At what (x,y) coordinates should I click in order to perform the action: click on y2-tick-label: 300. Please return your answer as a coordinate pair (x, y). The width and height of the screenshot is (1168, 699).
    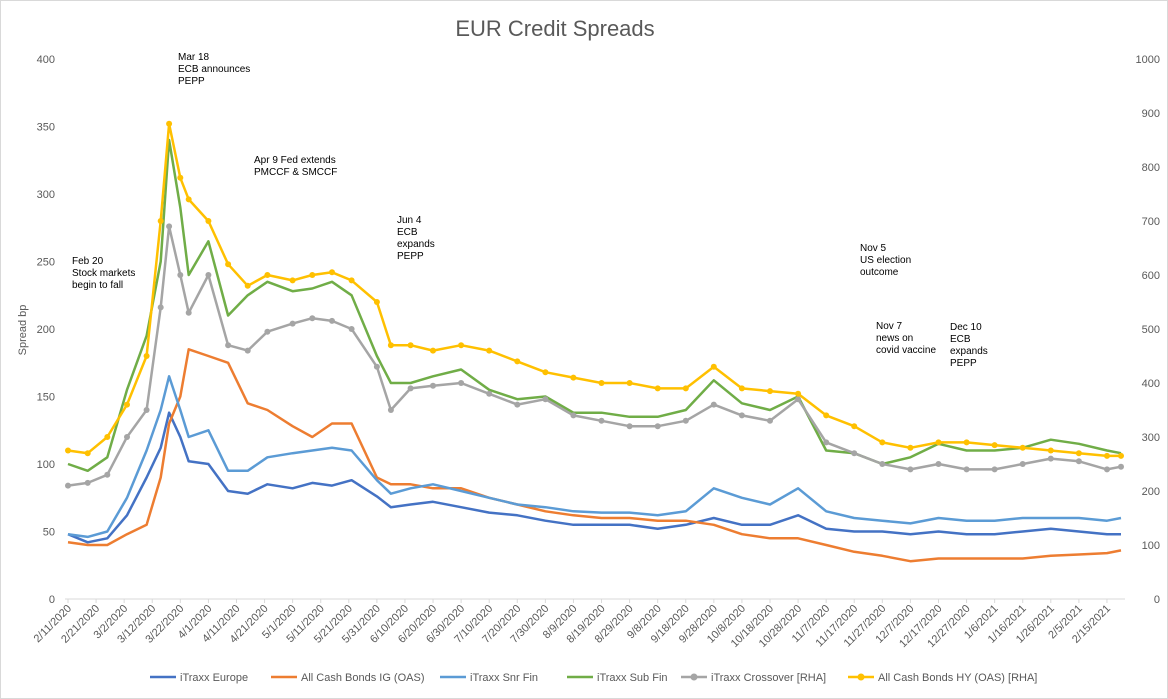
    Looking at the image, I should click on (1151, 438).